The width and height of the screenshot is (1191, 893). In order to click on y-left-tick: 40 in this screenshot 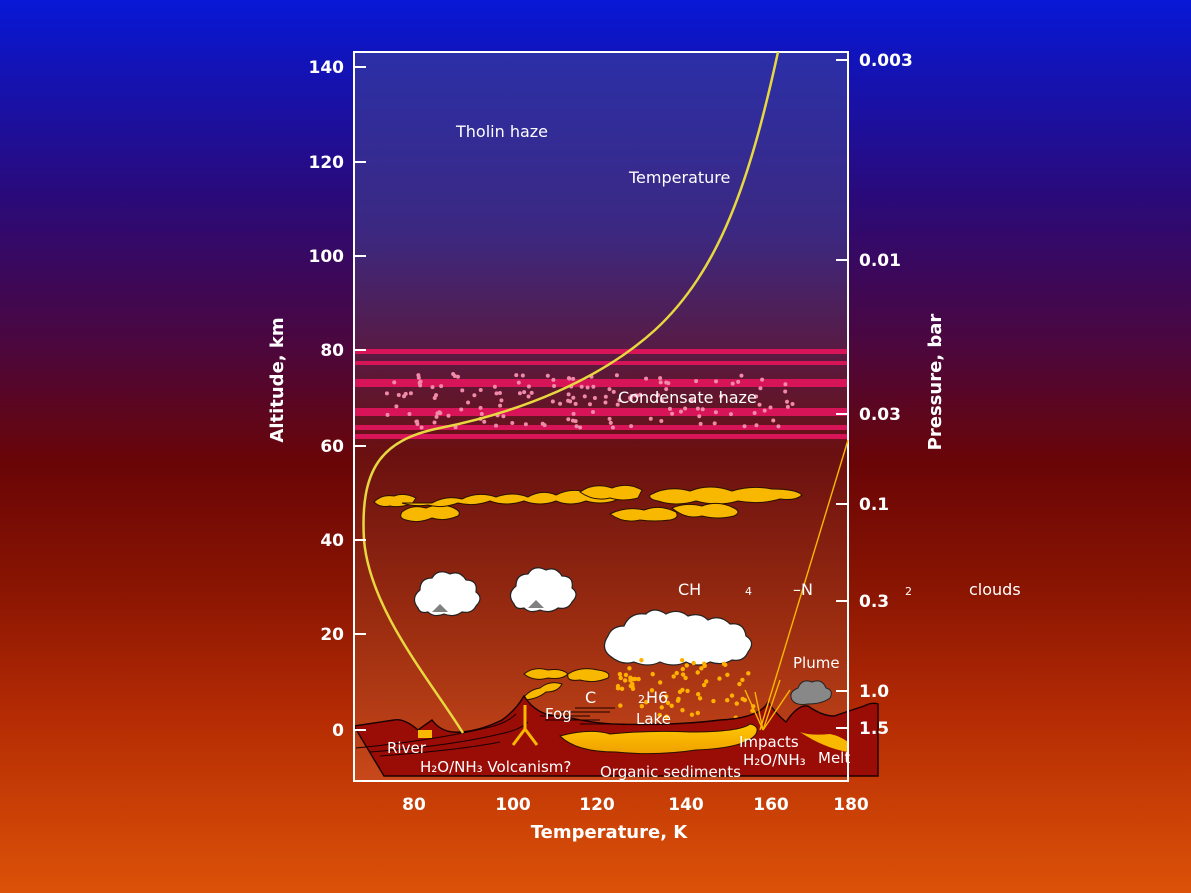, I will do `click(332, 541)`.